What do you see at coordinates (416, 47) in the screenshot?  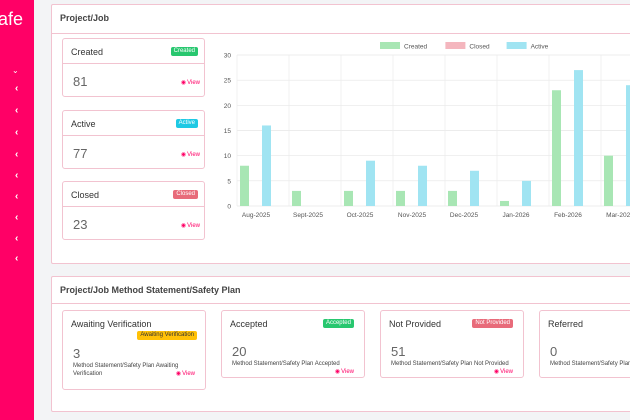 I see `legend-label: Created` at bounding box center [416, 47].